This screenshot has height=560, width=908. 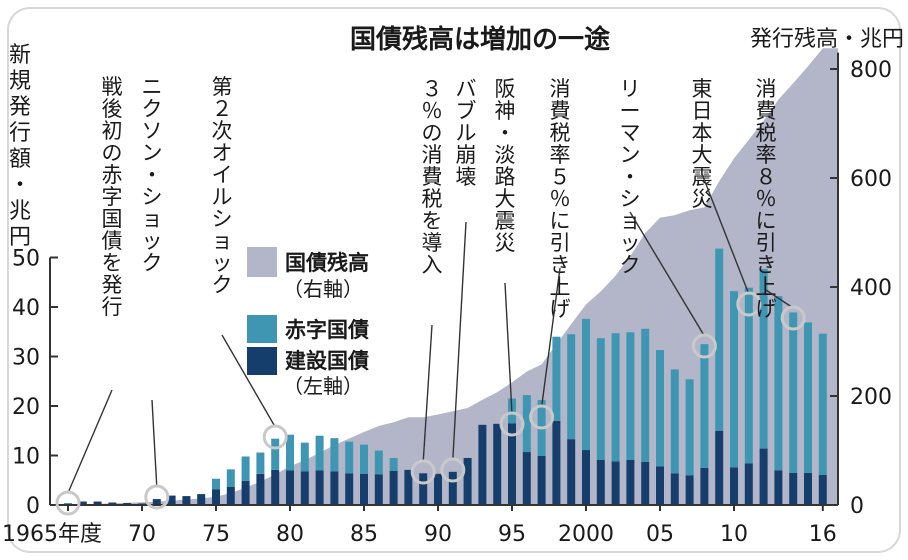 What do you see at coordinates (323, 386) in the screenshot?
I see `legend-label-bars-axis: （左軸）` at bounding box center [323, 386].